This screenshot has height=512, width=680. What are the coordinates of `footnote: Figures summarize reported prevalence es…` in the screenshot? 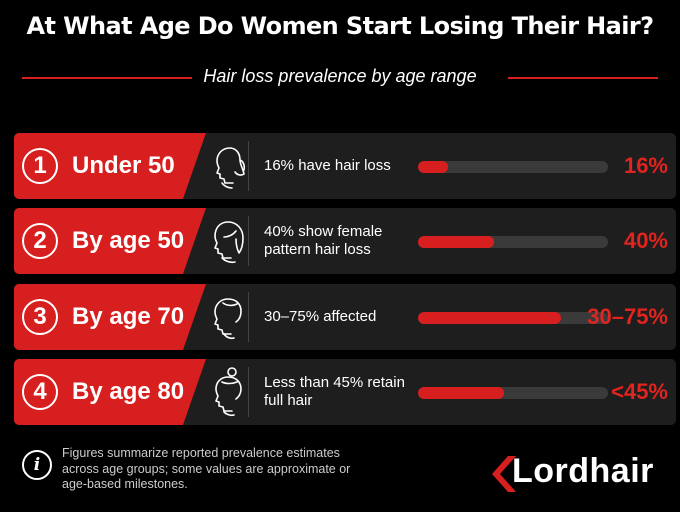 It's located at (206, 468).